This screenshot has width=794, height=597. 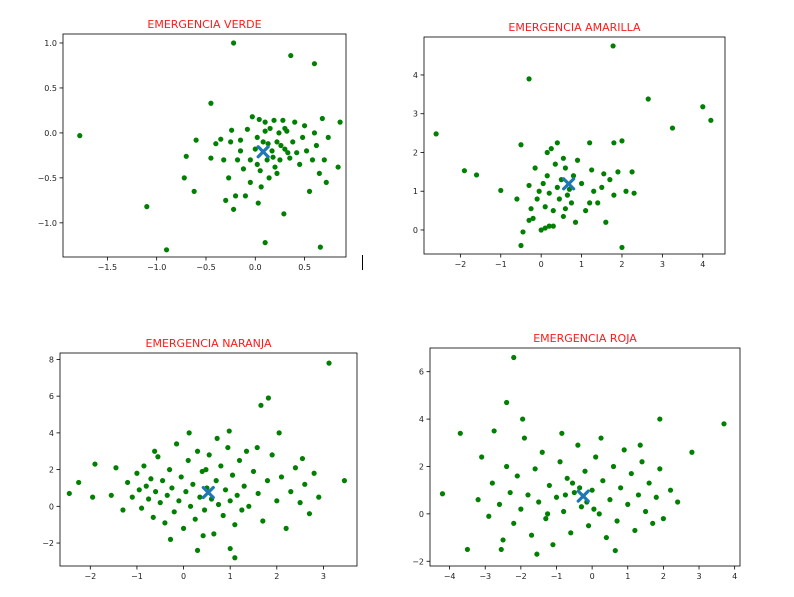 What do you see at coordinates (421, 466) in the screenshot?
I see `y-tick-label: 2` at bounding box center [421, 466].